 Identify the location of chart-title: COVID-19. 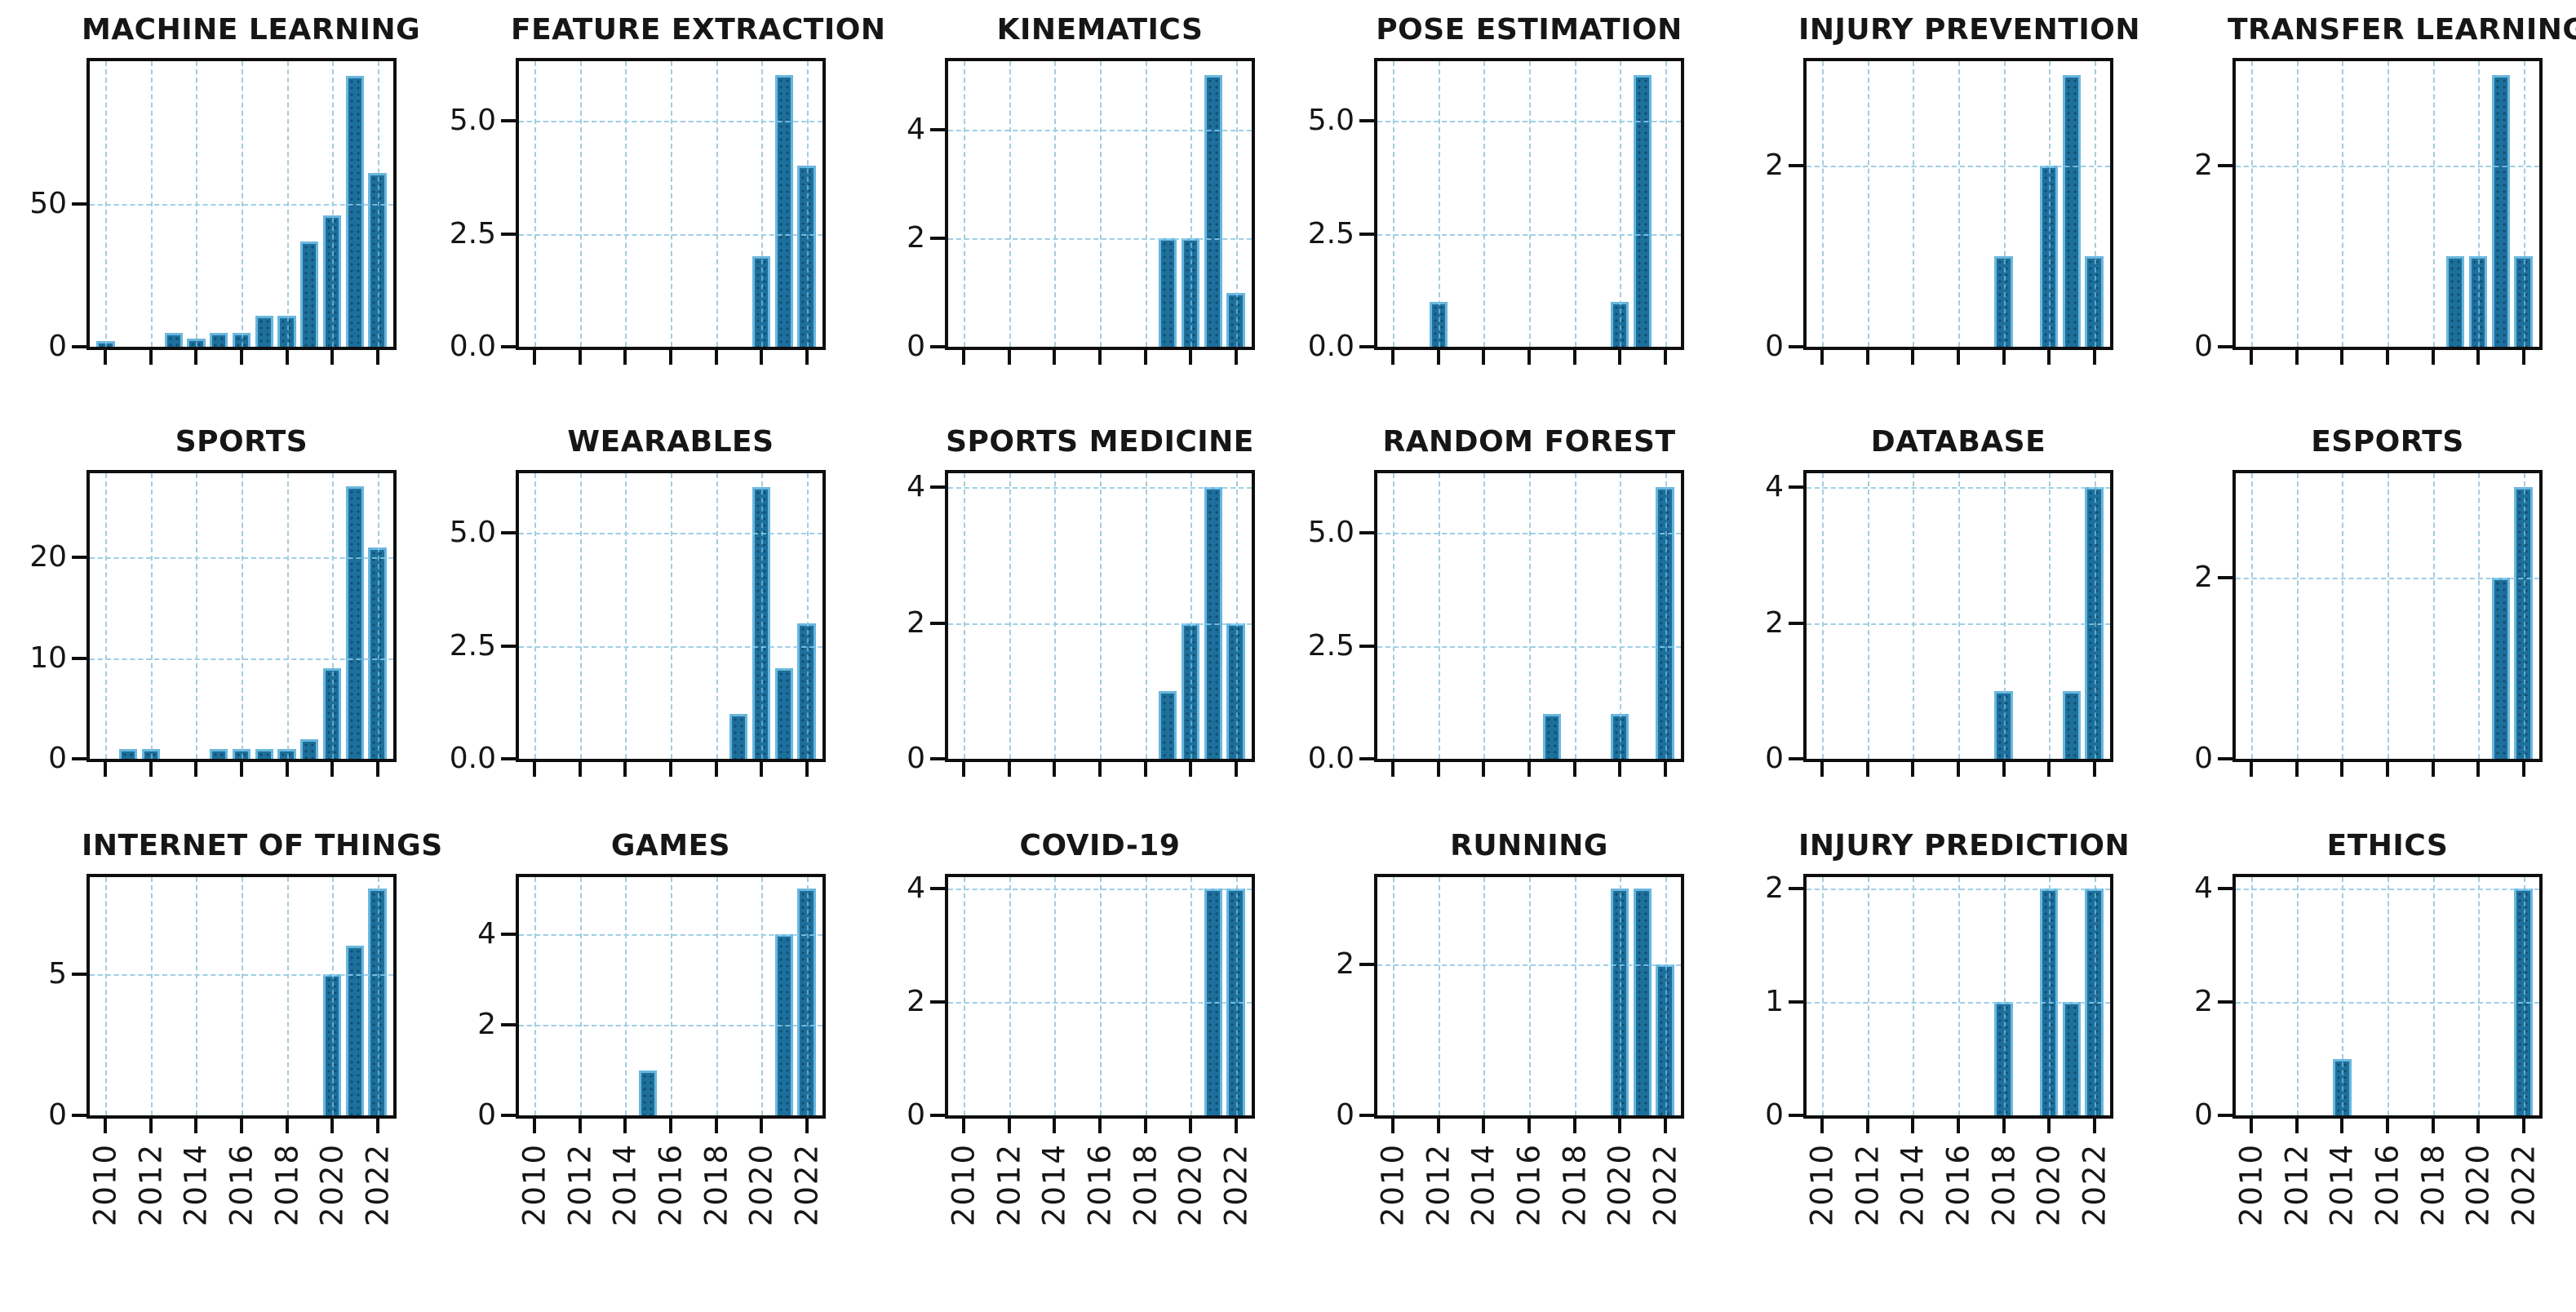
(1100, 845).